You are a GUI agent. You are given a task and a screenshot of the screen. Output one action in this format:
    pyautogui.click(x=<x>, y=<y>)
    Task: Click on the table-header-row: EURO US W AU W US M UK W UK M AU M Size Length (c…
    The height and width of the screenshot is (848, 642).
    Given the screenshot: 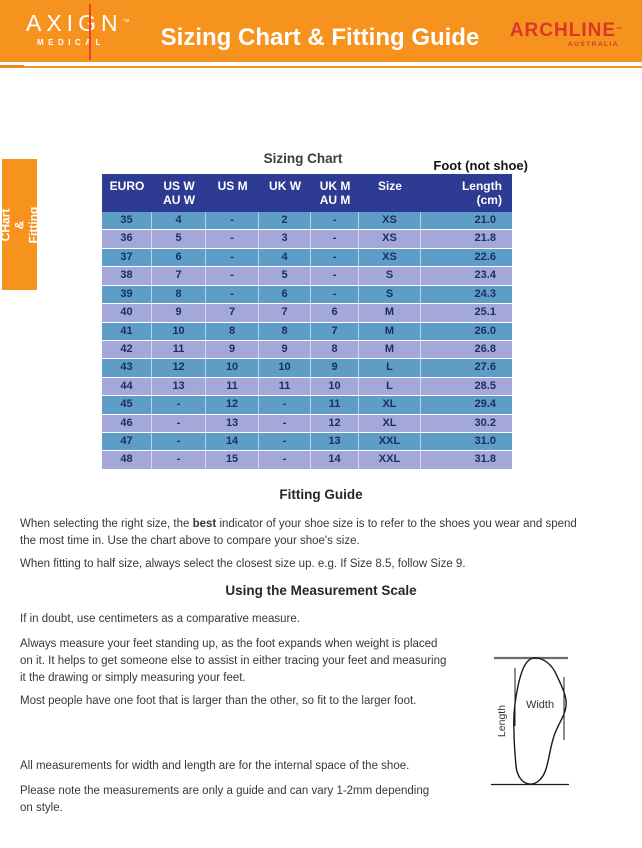 What is the action you would take?
    pyautogui.click(x=307, y=193)
    